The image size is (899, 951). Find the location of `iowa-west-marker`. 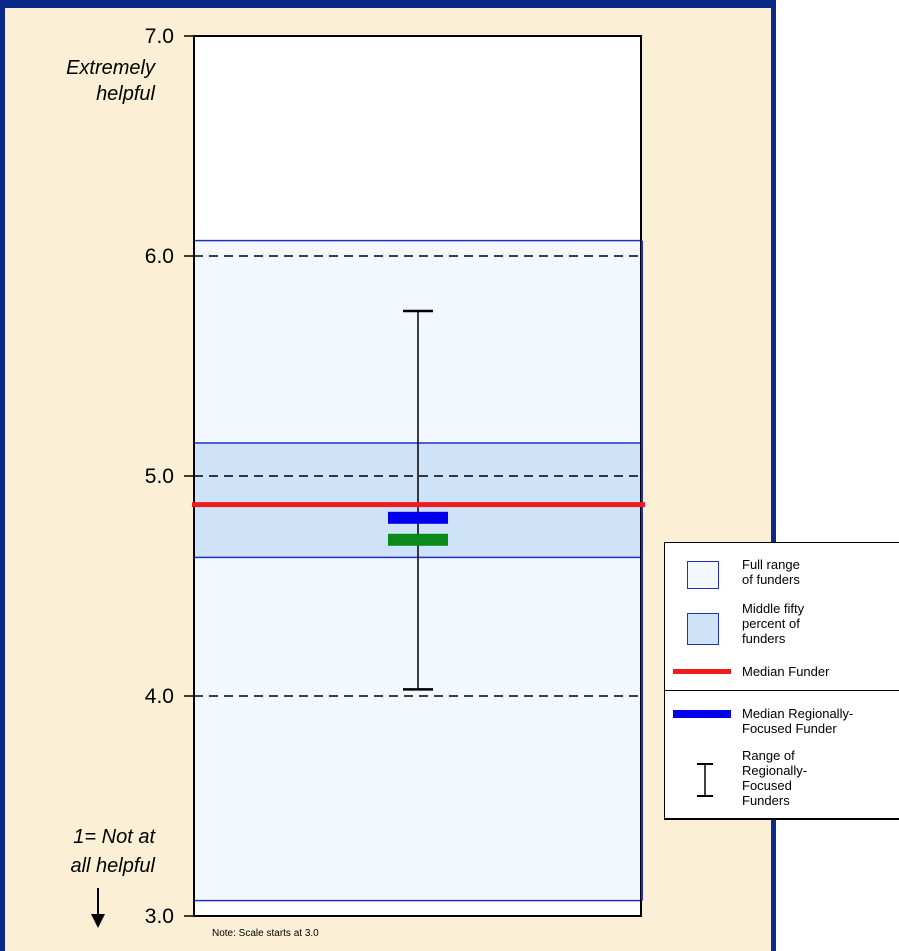

iowa-west-marker is located at coordinates (418, 539).